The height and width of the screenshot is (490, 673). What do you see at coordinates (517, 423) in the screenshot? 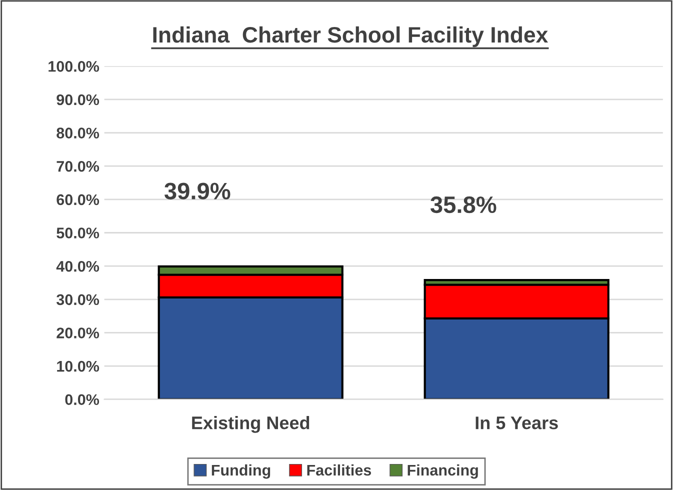
I see `x-tick-label: In 5 Years` at bounding box center [517, 423].